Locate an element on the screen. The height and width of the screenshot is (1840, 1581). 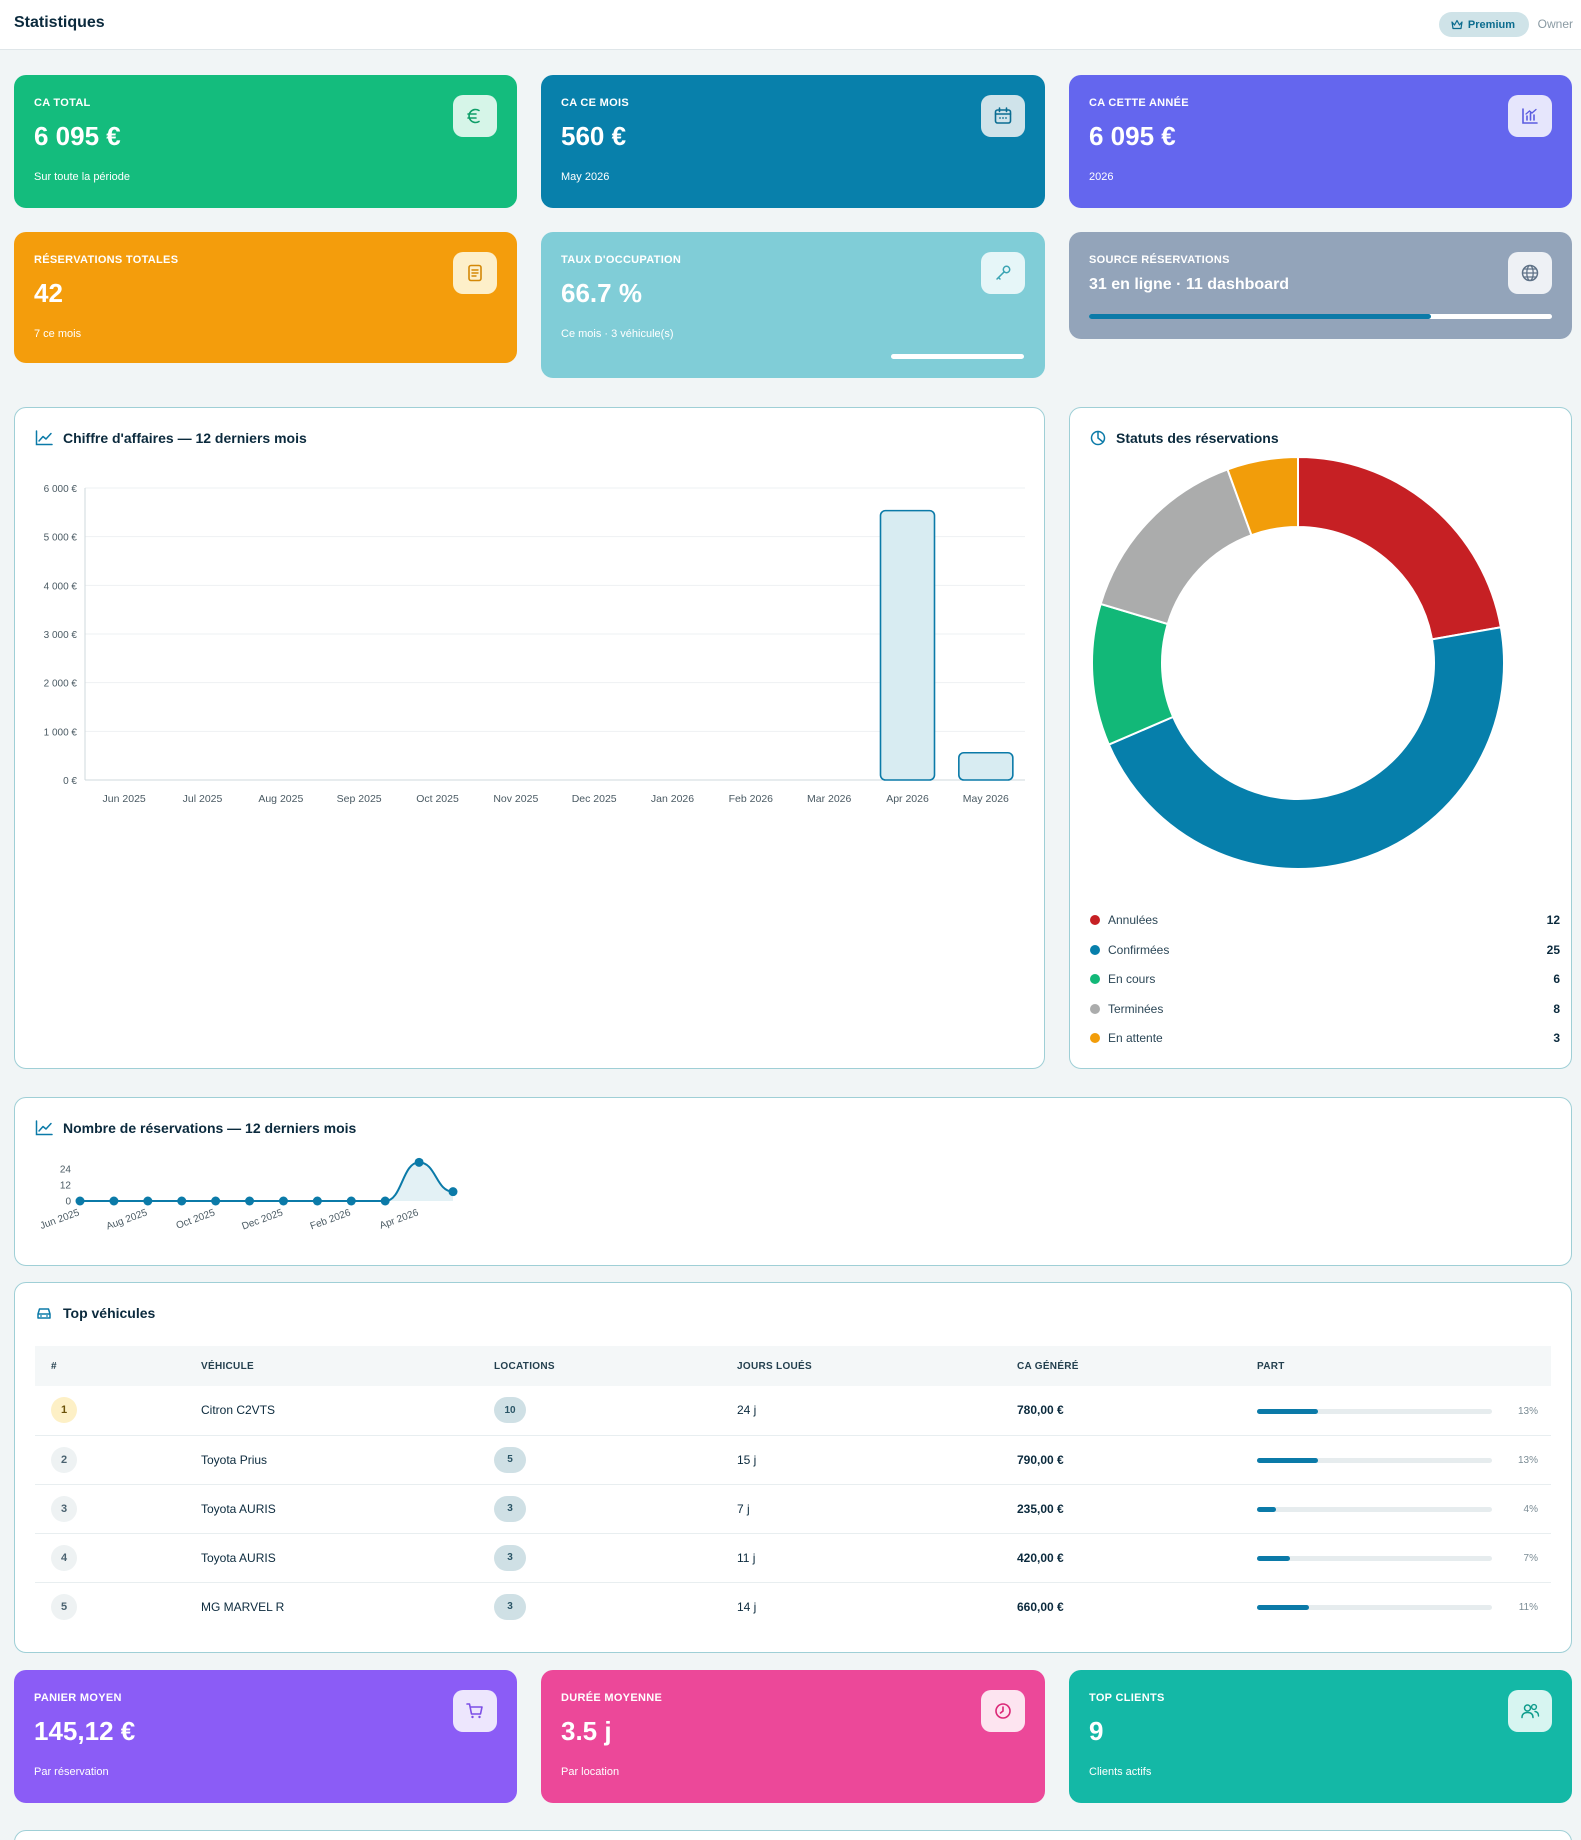
locations-cell: 3 is located at coordinates (599, 1509).